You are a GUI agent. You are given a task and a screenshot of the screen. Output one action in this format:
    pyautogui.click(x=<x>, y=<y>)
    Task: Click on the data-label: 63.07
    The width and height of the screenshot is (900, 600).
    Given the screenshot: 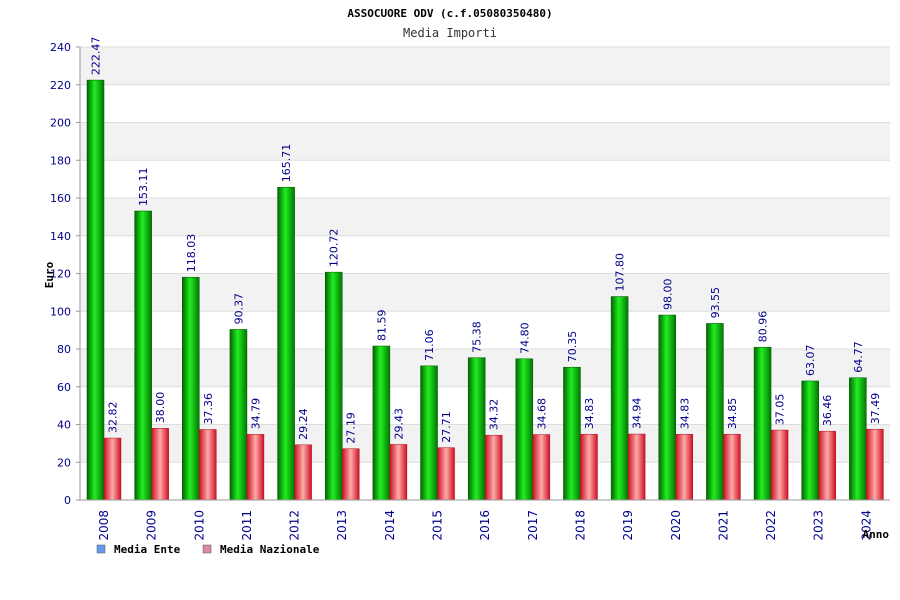 What is the action you would take?
    pyautogui.click(x=810, y=360)
    